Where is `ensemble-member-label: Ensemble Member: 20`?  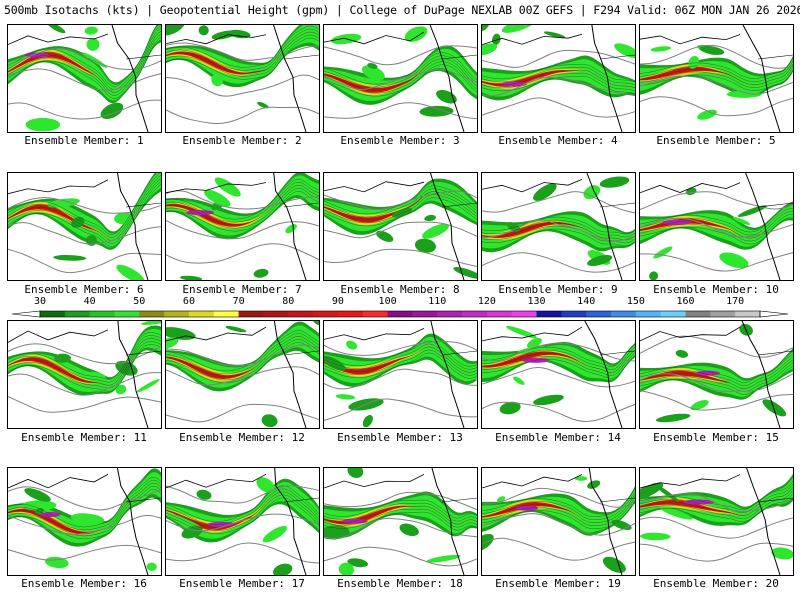 ensemble-member-label: Ensemble Member: 20 is located at coordinates (716, 583).